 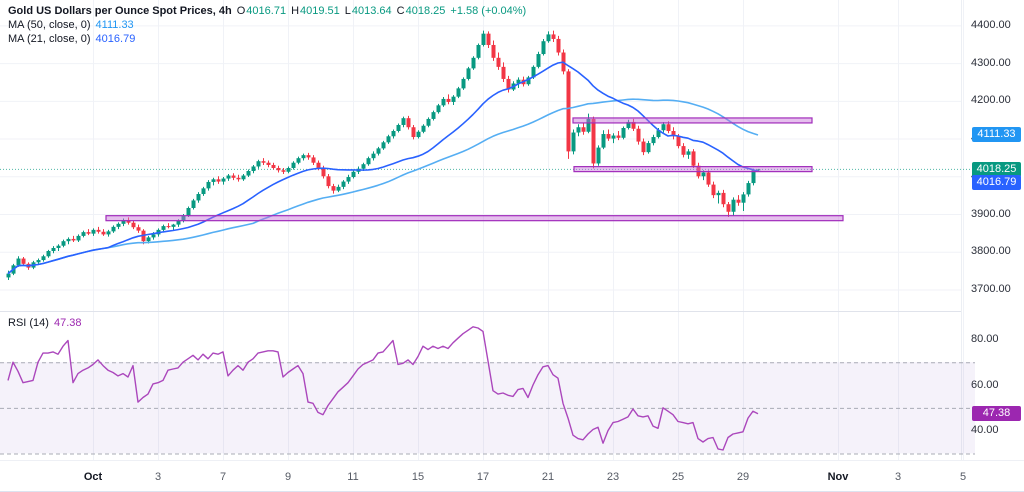 What do you see at coordinates (963, 477) in the screenshot?
I see `time-tick-label: 5` at bounding box center [963, 477].